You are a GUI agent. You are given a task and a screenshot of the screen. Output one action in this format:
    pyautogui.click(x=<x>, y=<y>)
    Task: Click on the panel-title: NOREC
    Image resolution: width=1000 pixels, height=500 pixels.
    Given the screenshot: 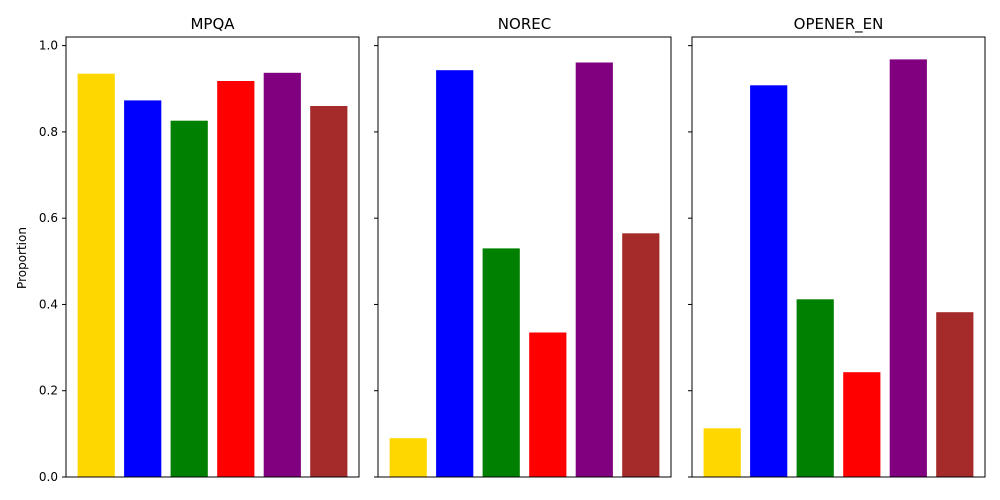 What is the action you would take?
    pyautogui.click(x=524, y=24)
    